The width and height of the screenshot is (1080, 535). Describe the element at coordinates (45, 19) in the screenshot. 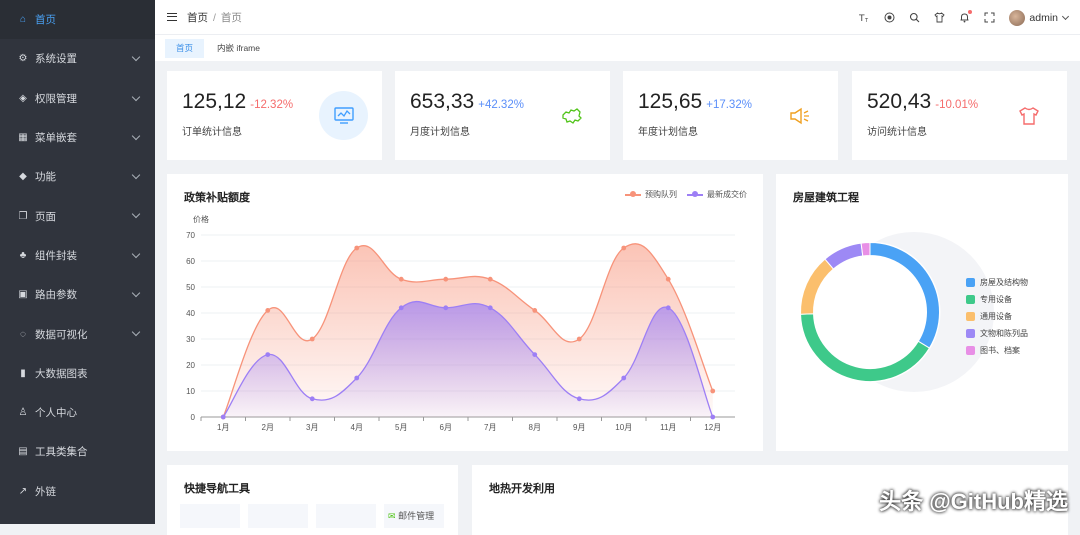

I see `sidebar-item-label: 首页` at that location.